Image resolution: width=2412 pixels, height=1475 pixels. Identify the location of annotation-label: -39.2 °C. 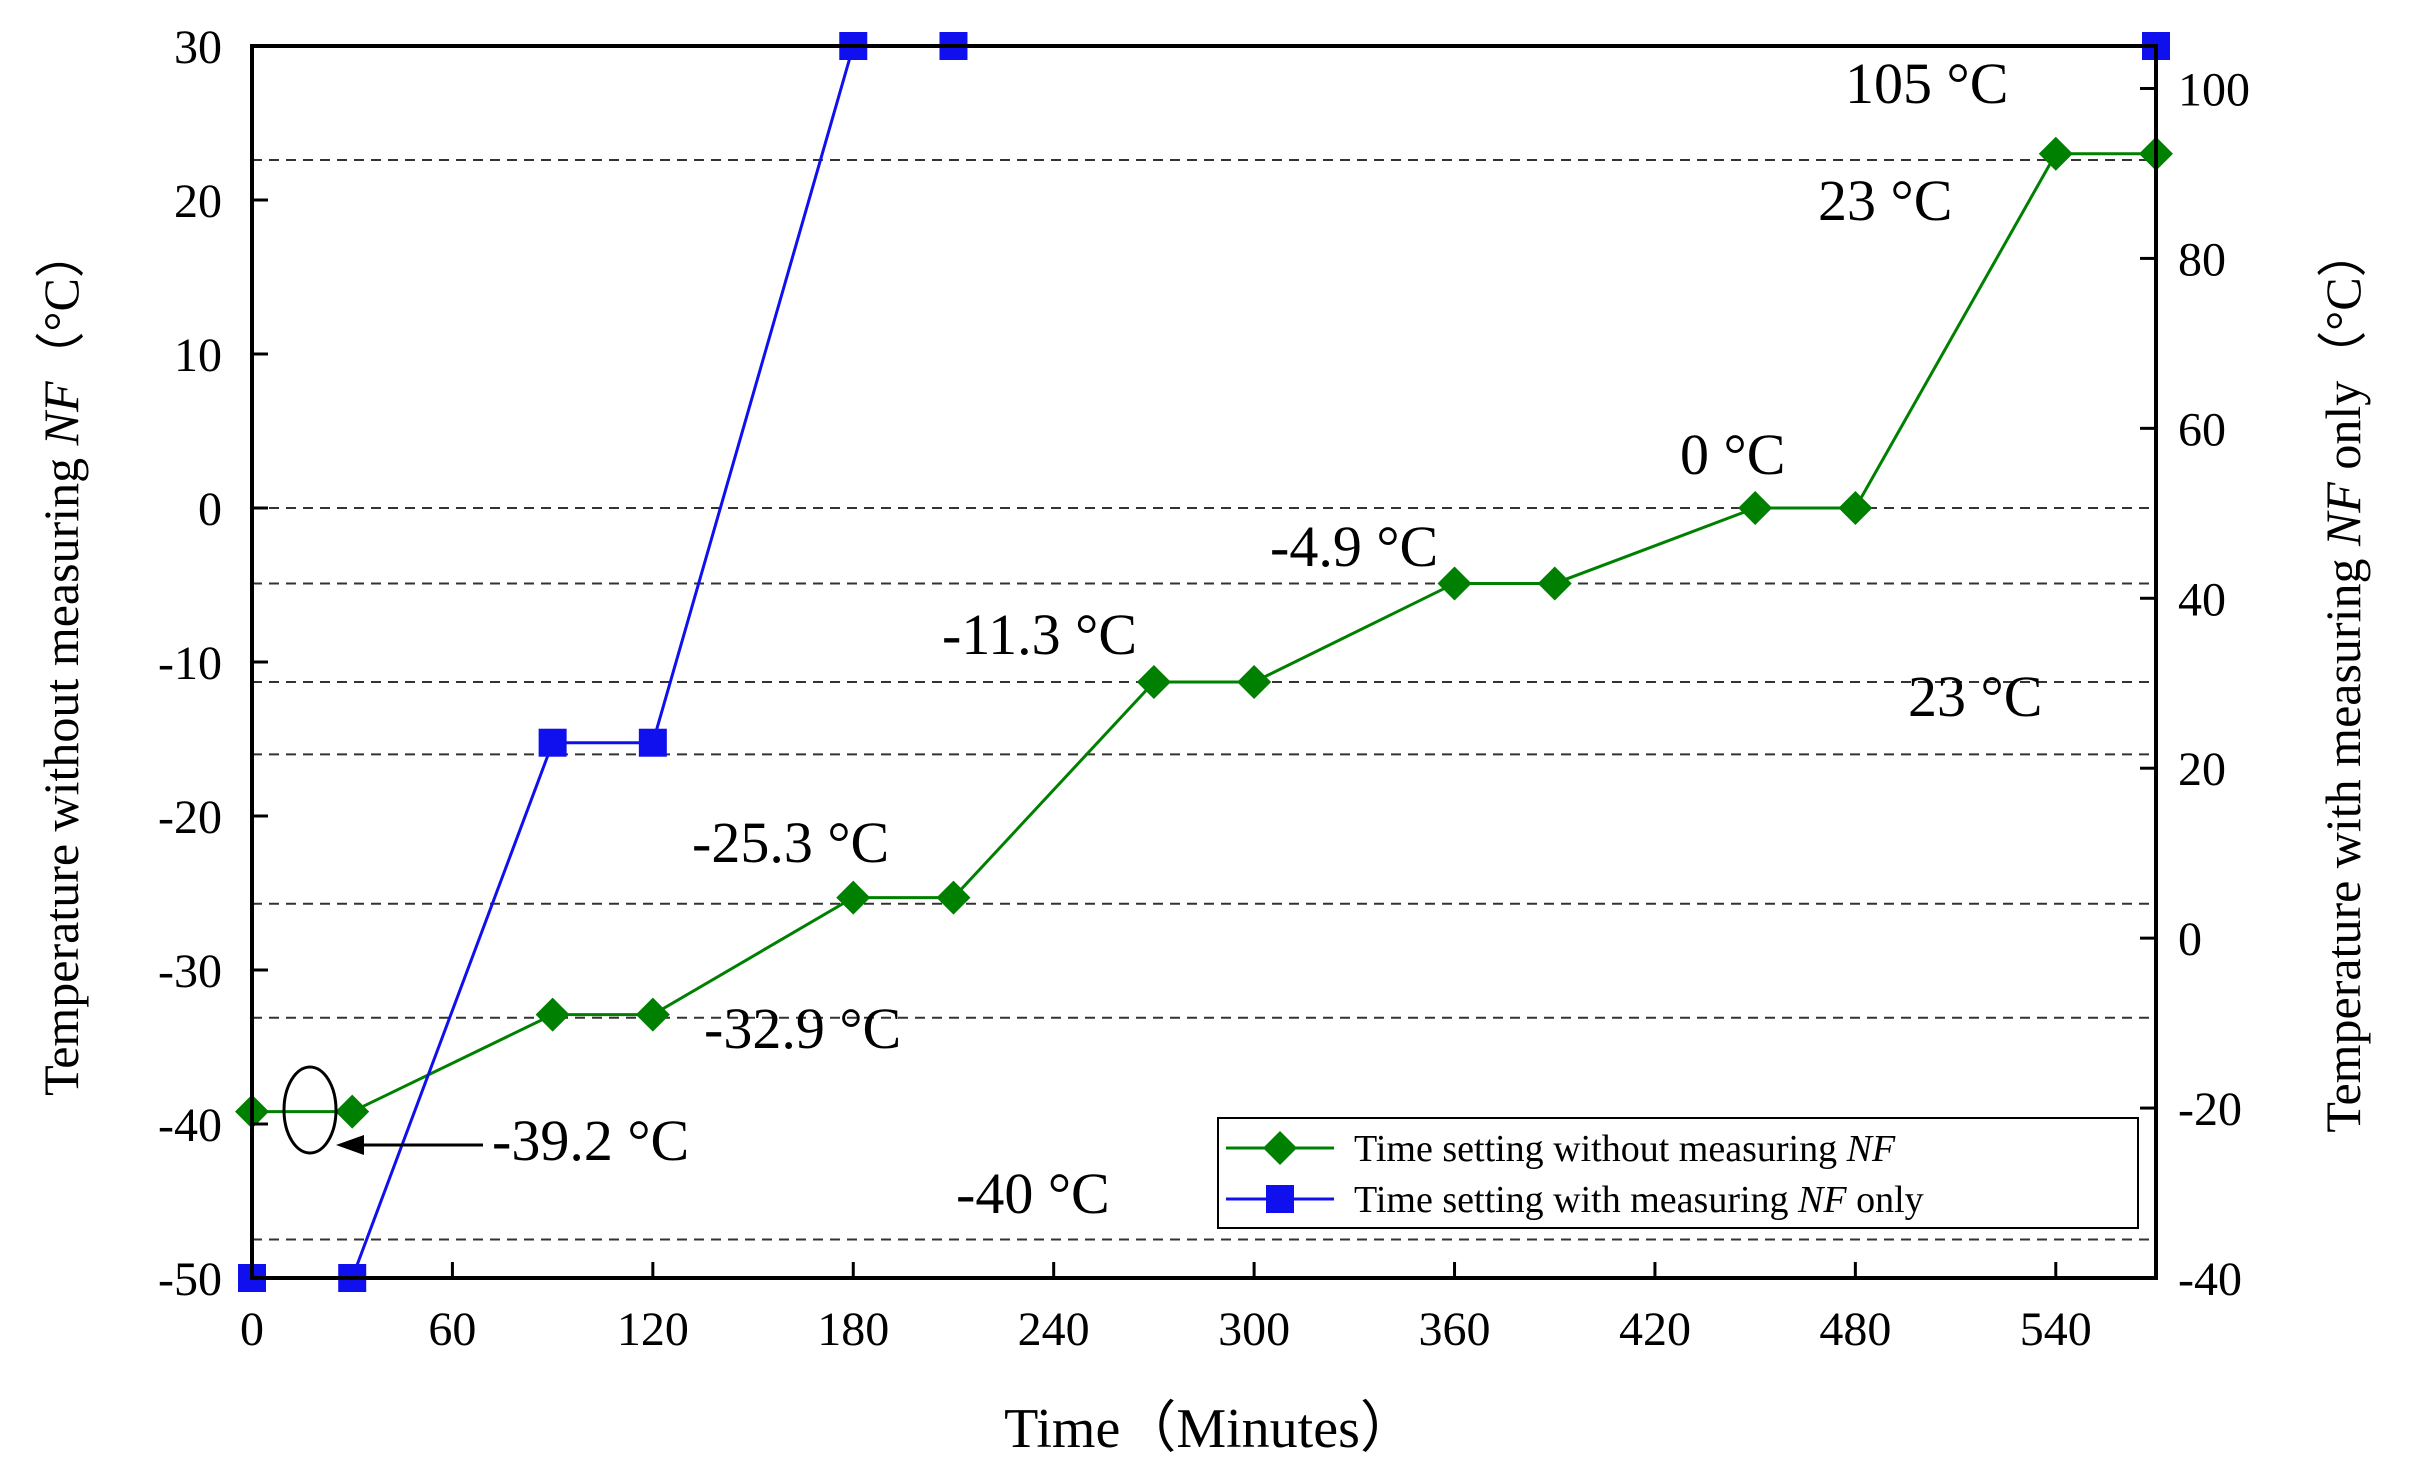
(590, 1140).